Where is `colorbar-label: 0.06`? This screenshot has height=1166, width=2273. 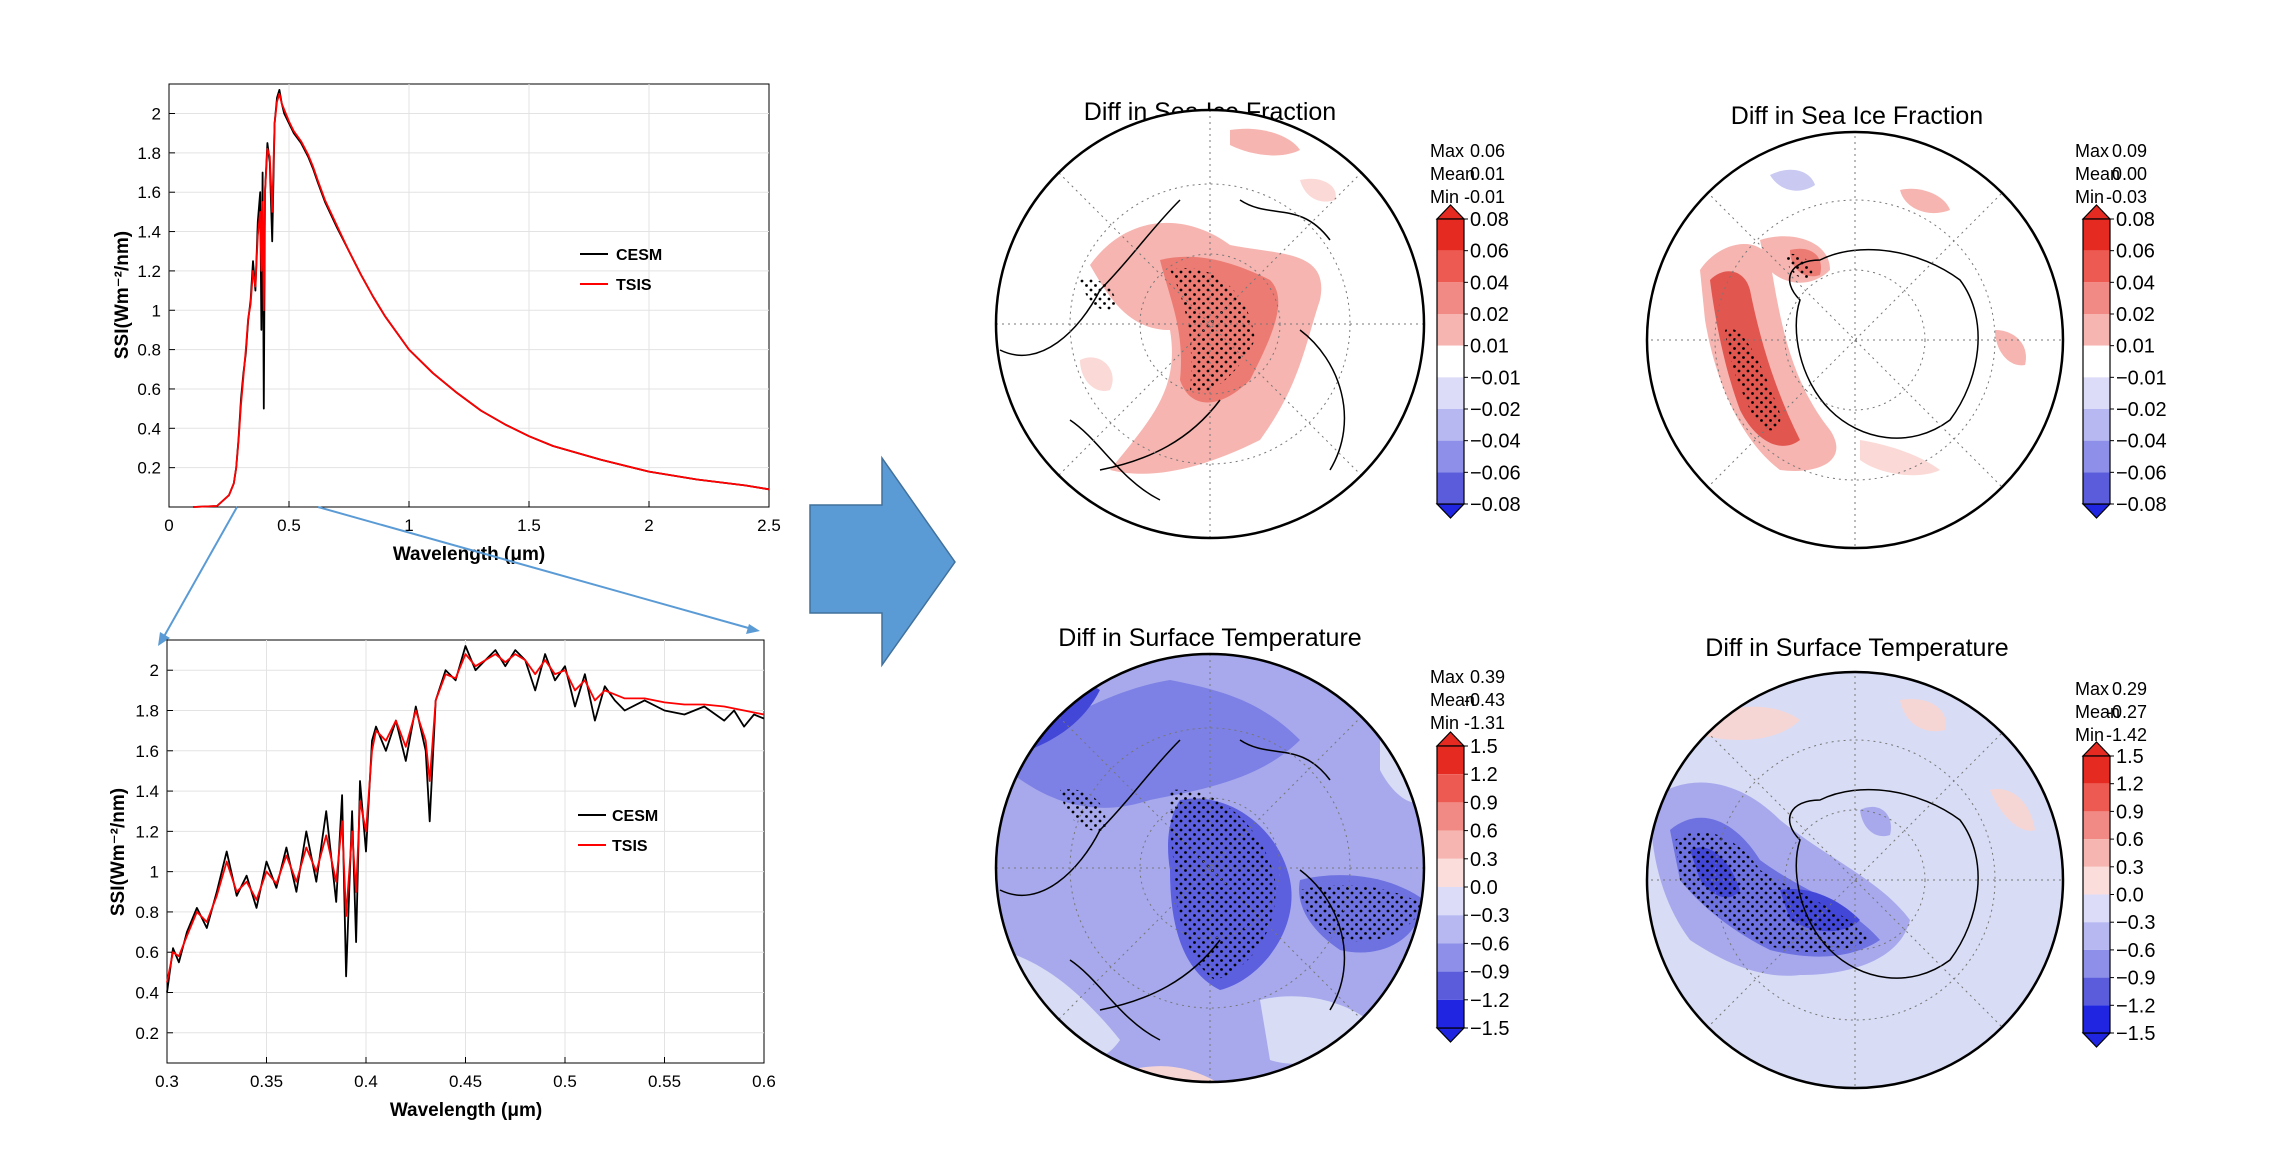
colorbar-label: 0.06 is located at coordinates (1489, 252).